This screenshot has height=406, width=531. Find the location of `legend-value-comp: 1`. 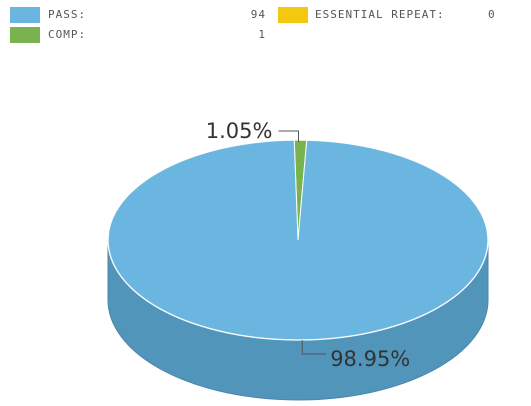

legend-value-comp: 1 is located at coordinates (262, 34).